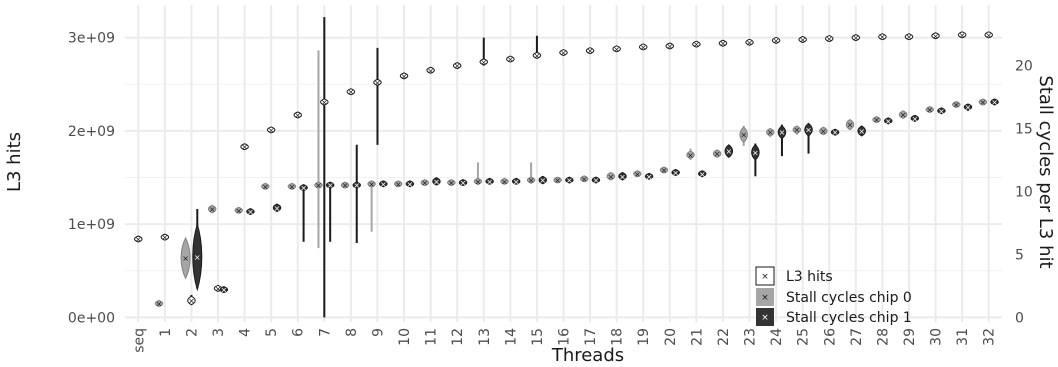 The height and width of the screenshot is (367, 1058). What do you see at coordinates (485, 337) in the screenshot?
I see `x-tick-label: 13` at bounding box center [485, 337].